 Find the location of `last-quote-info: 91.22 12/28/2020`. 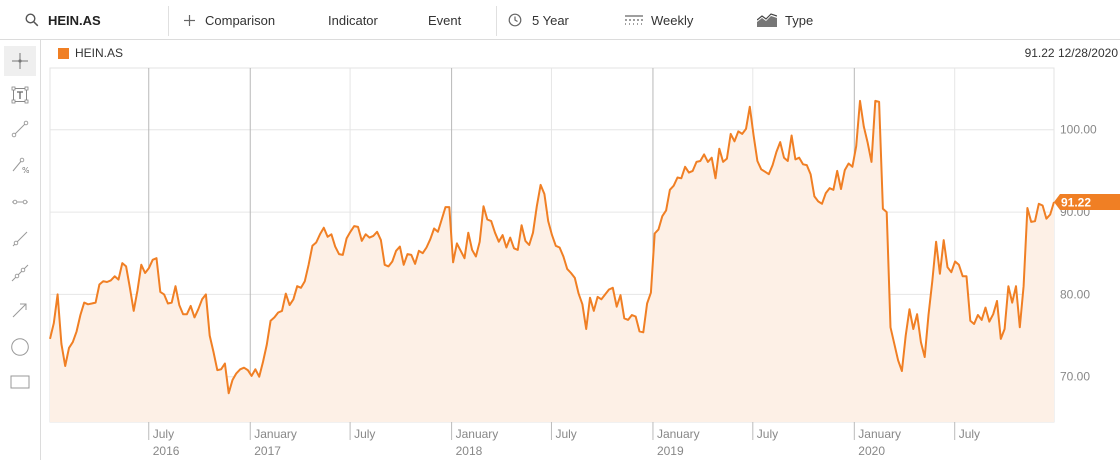

last-quote-info: 91.22 12/28/2020 is located at coordinates (1071, 53).